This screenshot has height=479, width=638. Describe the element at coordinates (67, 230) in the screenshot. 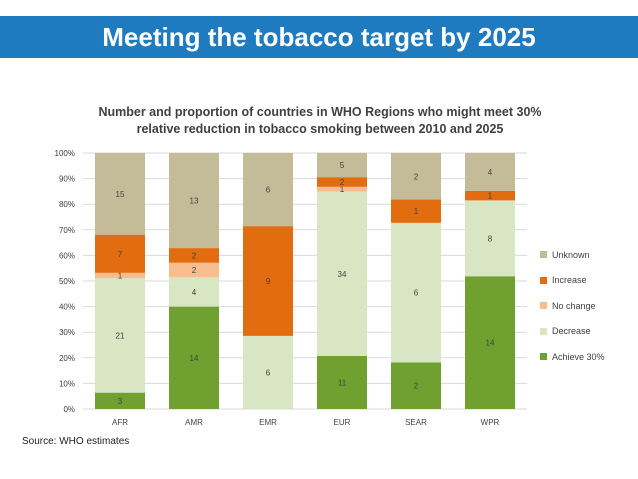

I see `y-tick-label: 70%` at that location.